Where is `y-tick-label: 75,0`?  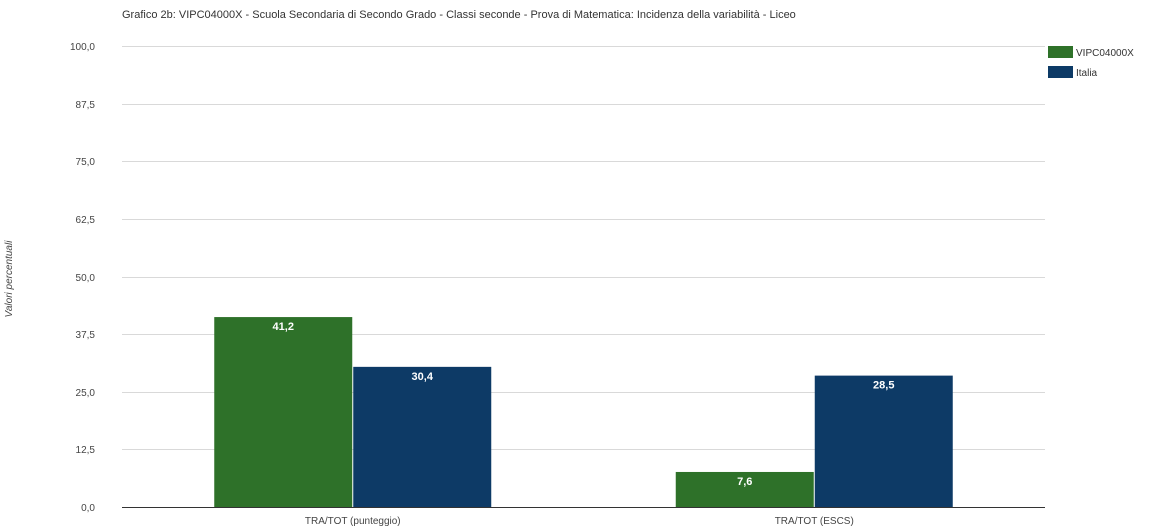 y-tick-label: 75,0 is located at coordinates (86, 162).